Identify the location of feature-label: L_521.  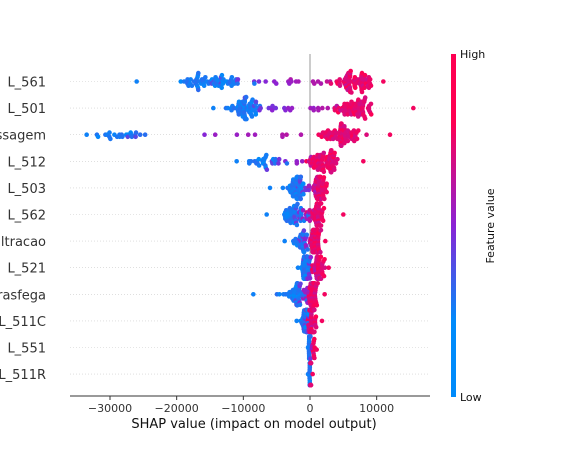
(26, 269).